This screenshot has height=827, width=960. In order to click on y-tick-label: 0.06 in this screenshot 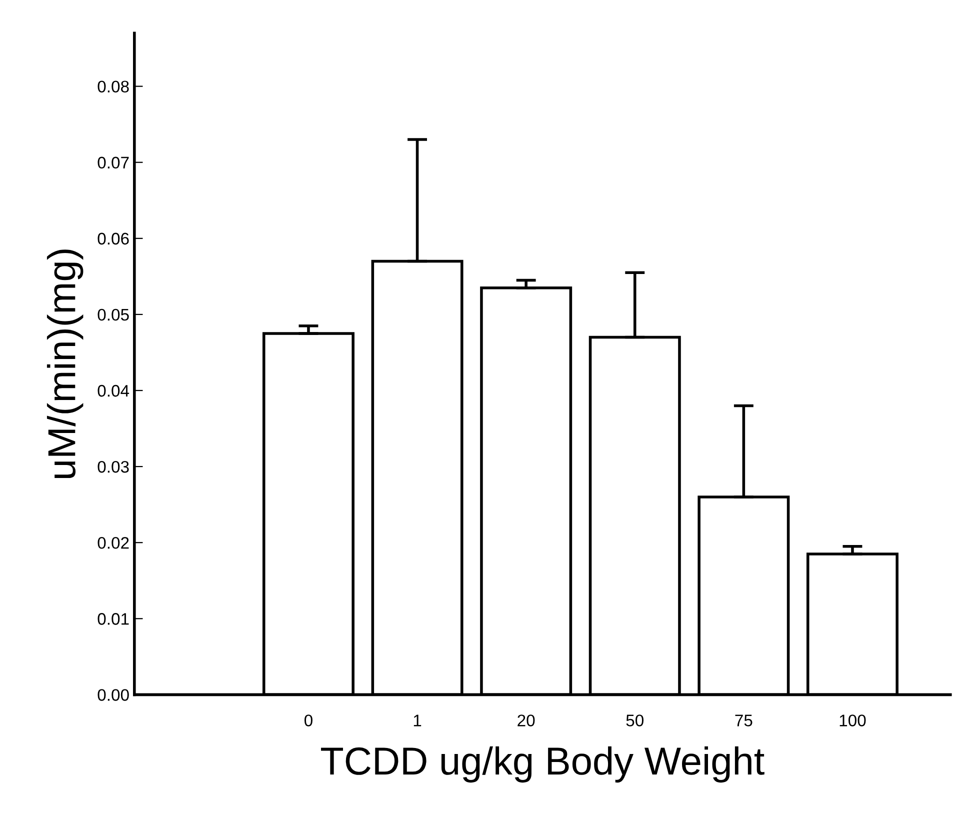, I will do `click(113, 238)`.